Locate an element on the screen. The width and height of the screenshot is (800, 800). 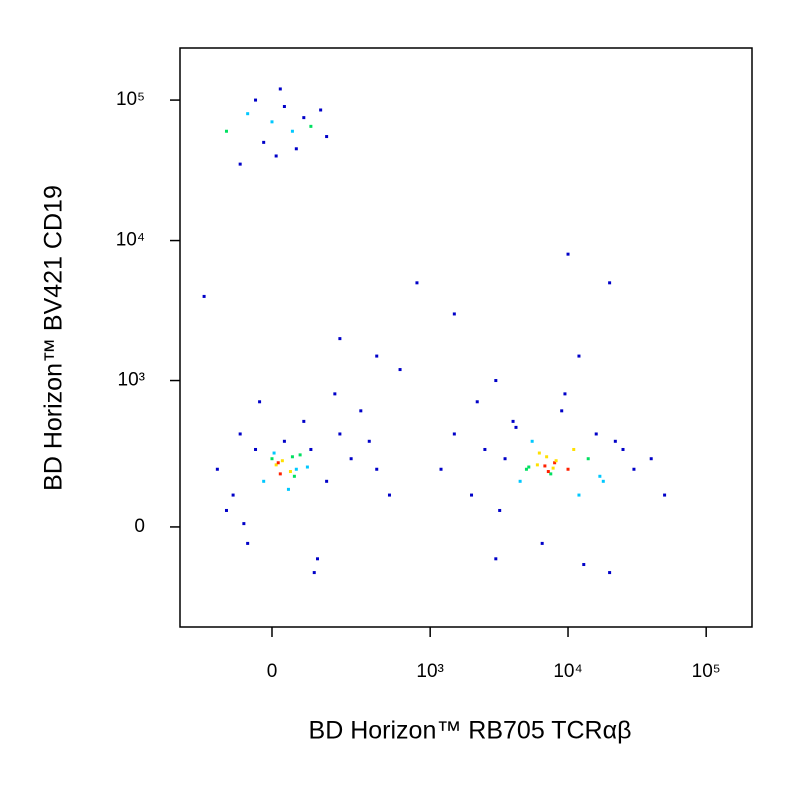
x-axis-label: BD Horizon™ RB705 TCRαβ is located at coordinates (470, 731).